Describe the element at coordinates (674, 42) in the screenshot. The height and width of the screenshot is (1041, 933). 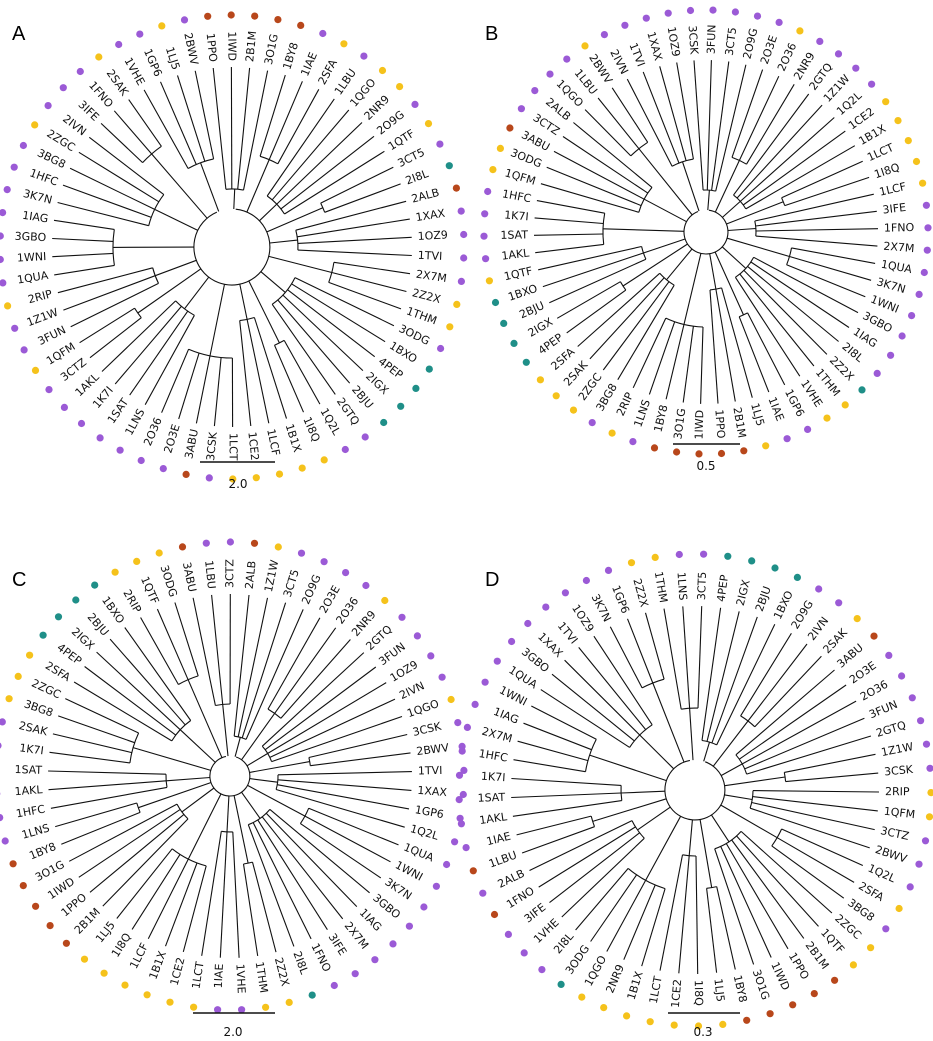
I see `leaf-label: 1OZ9` at that location.